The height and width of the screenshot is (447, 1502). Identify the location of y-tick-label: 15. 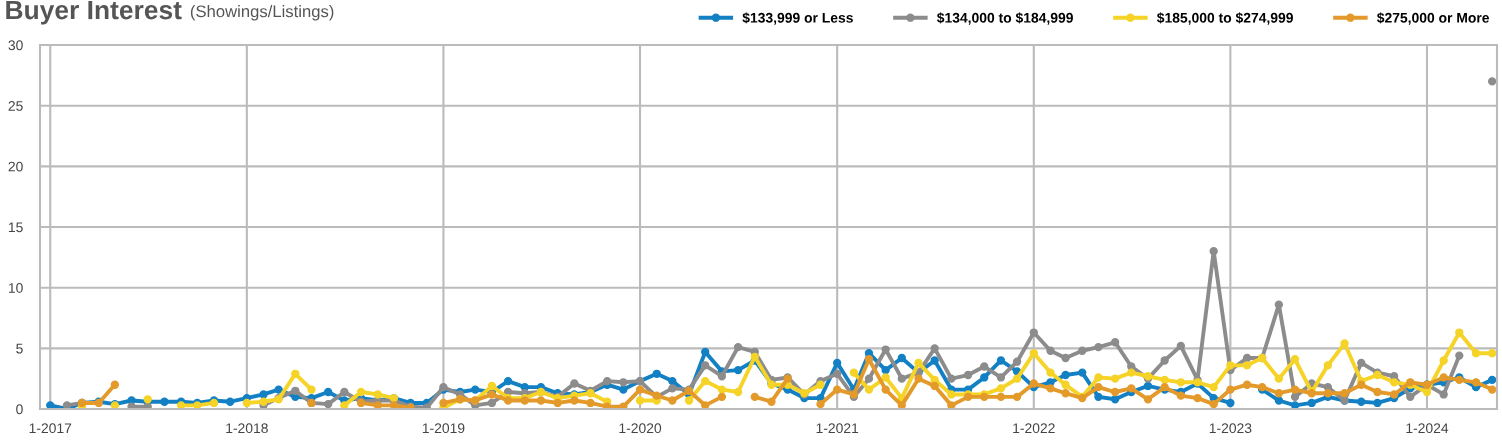
(15, 227).